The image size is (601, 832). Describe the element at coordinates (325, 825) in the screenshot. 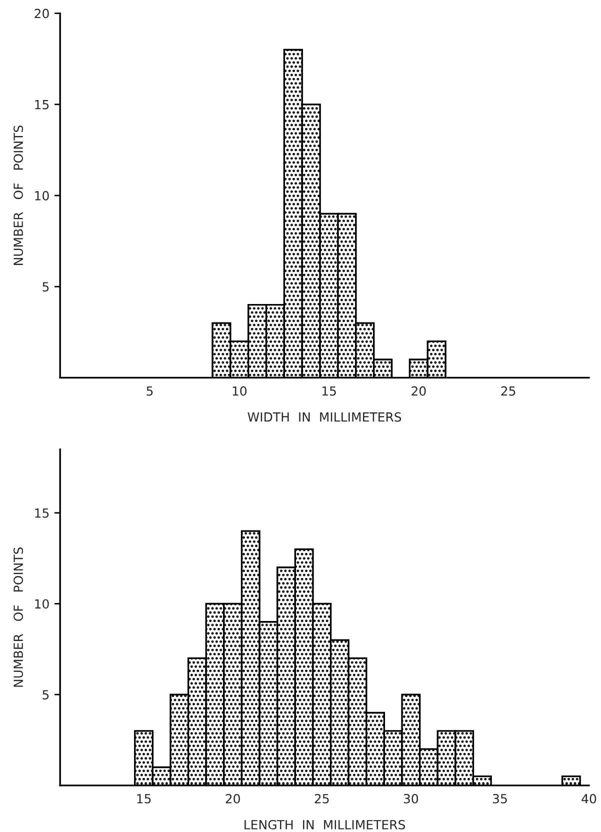

I see `x-axis-title: LENGTH IN MILLIMETERS` at that location.